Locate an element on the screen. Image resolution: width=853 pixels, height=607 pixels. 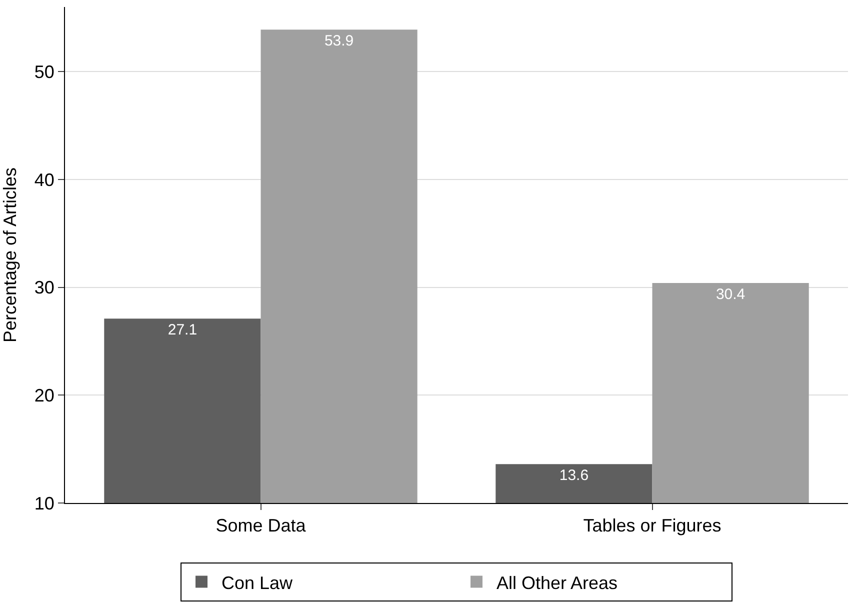
y-tick-label: 50 is located at coordinates (44, 72).